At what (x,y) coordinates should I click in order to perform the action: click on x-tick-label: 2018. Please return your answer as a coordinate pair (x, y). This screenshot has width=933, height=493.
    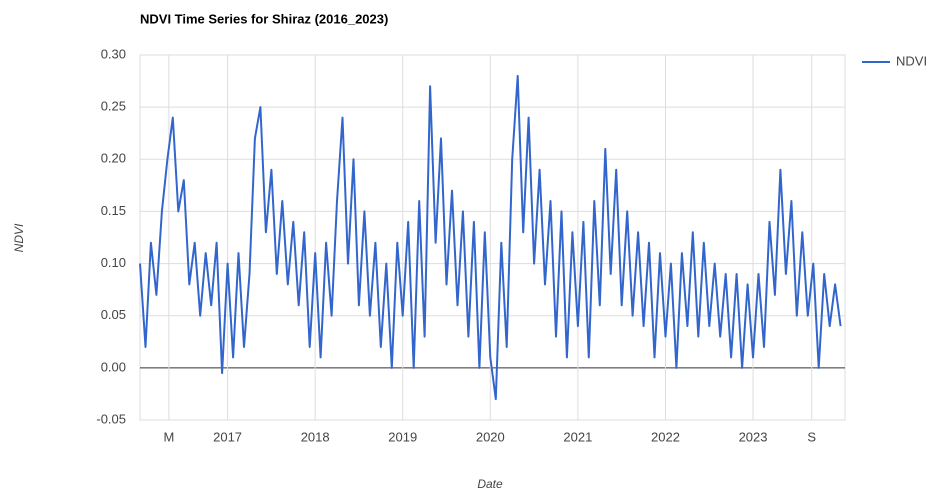
    Looking at the image, I should click on (315, 436).